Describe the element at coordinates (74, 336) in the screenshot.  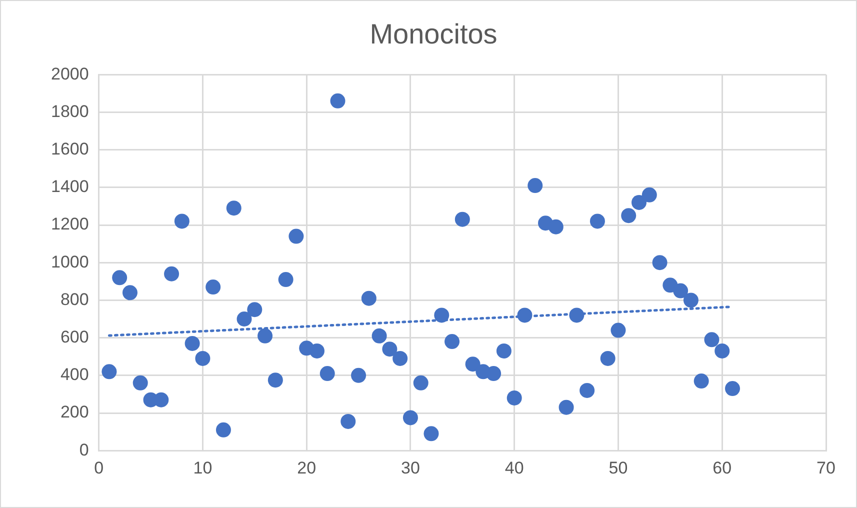
I see `y-tick-label: 600` at that location.